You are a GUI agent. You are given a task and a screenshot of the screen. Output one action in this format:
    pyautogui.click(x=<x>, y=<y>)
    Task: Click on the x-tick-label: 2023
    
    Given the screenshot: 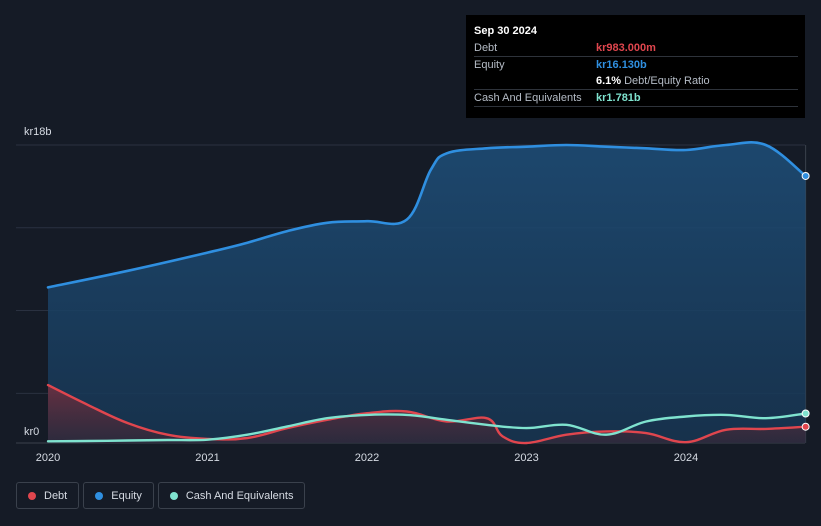 What is the action you would take?
    pyautogui.click(x=526, y=458)
    